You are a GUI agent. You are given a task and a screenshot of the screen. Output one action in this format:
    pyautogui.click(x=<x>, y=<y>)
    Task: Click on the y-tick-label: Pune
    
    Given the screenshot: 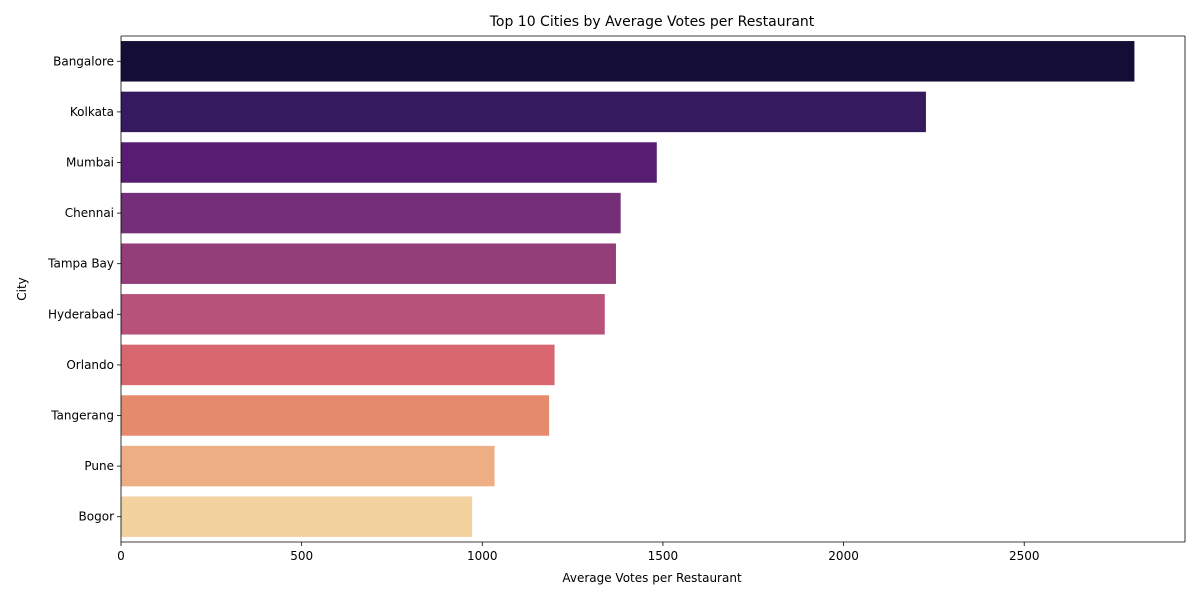 What is the action you would take?
    pyautogui.click(x=99, y=466)
    